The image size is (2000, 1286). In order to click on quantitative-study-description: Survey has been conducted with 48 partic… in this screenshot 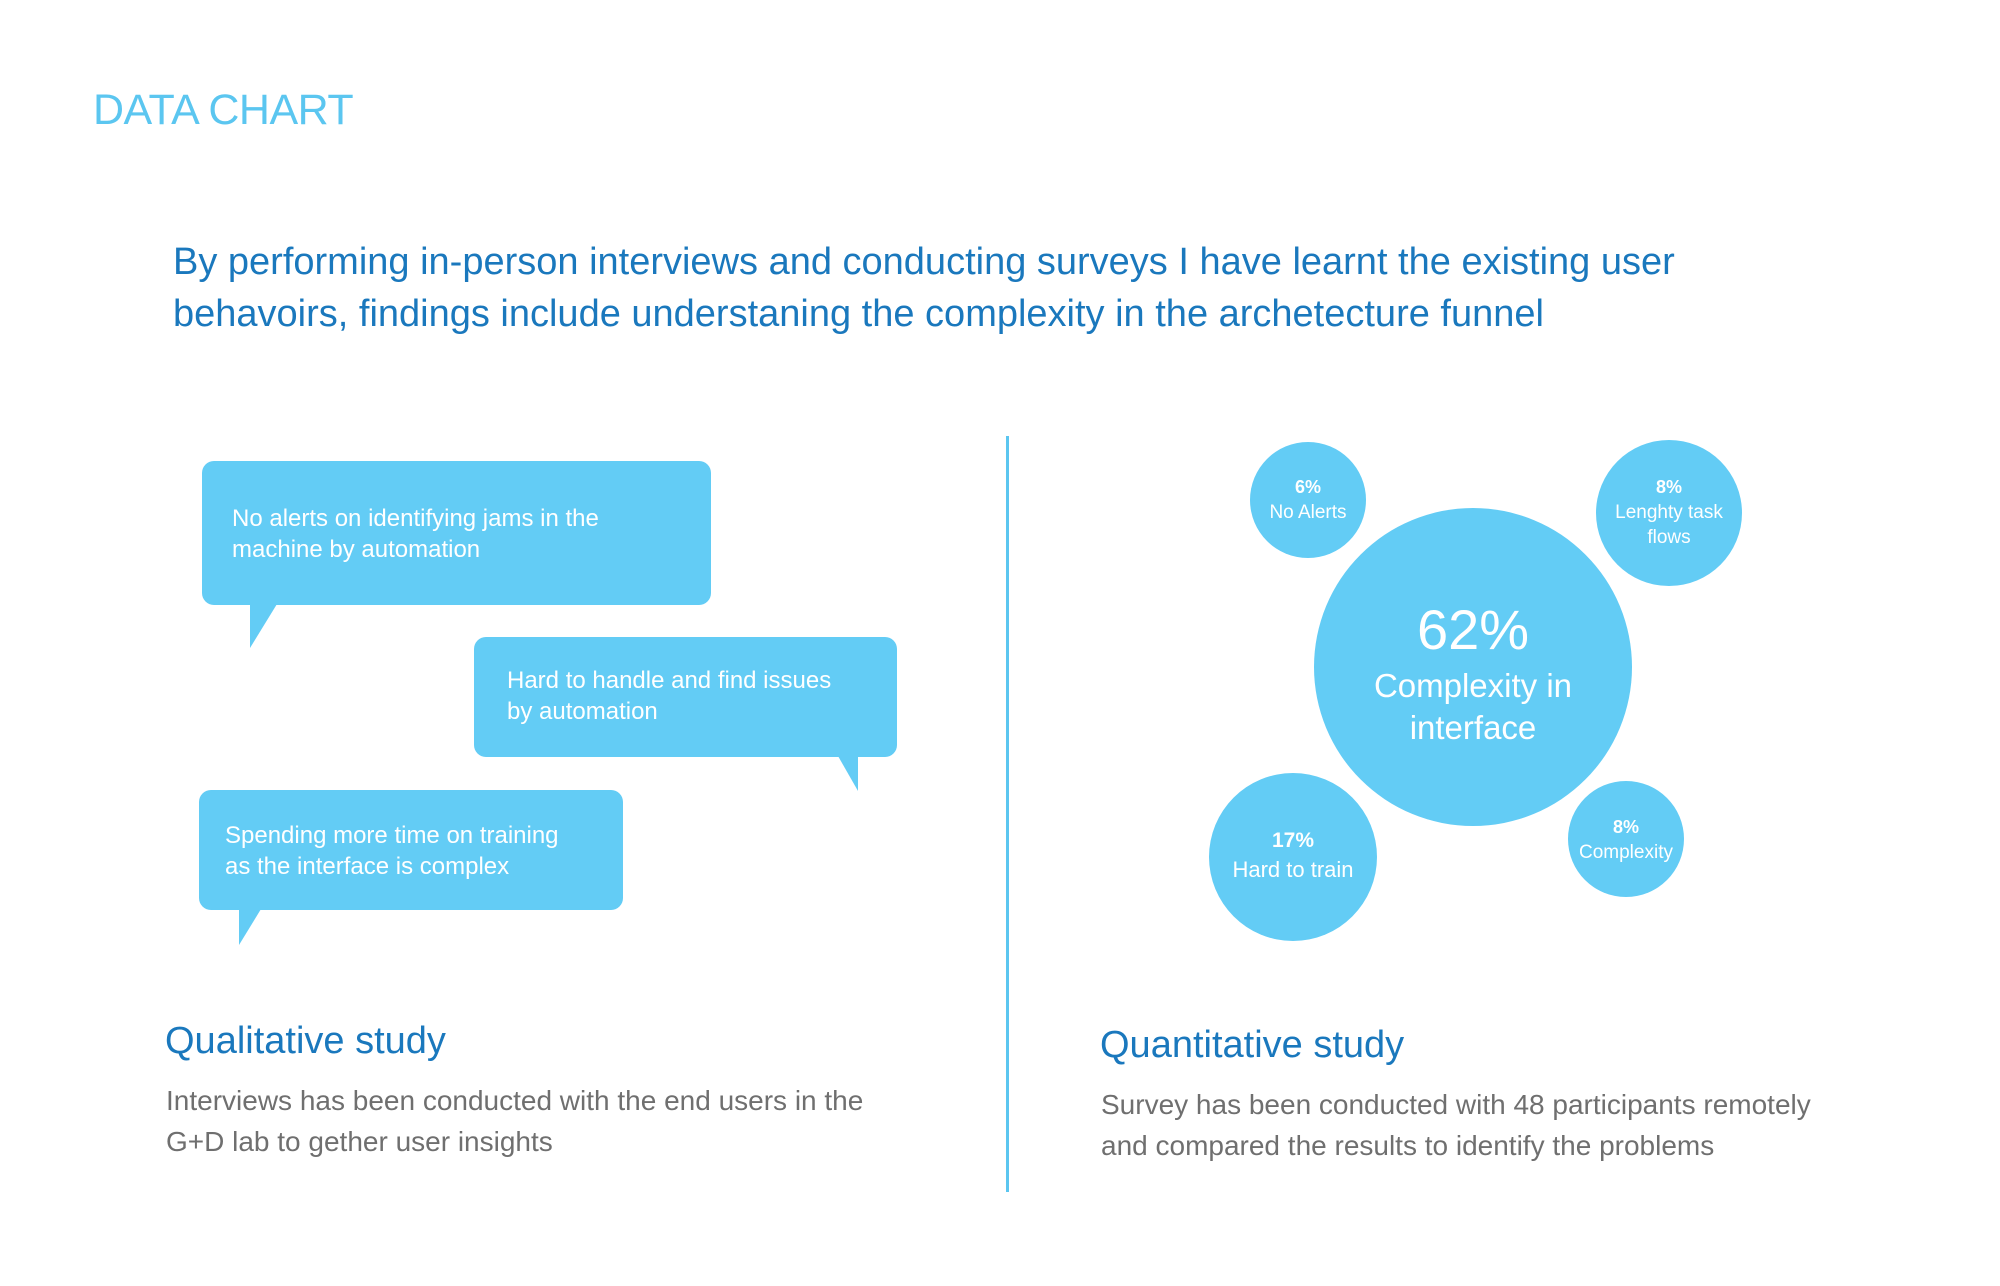, I will do `click(1456, 1125)`.